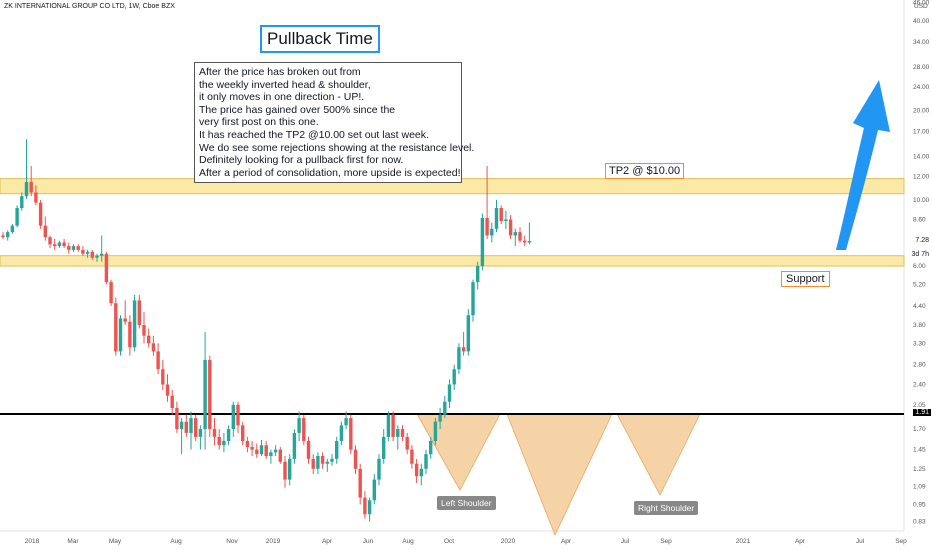  What do you see at coordinates (919, 450) in the screenshot?
I see `y-tick-label: 1.45` at bounding box center [919, 450].